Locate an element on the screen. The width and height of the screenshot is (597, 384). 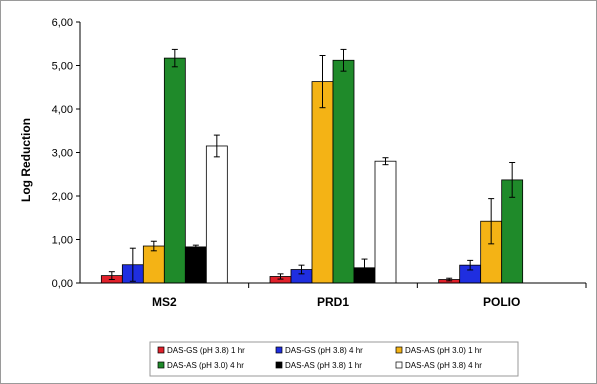
legend-label: DAS-AS (pH 3.0) 4 hr is located at coordinates (205, 365).